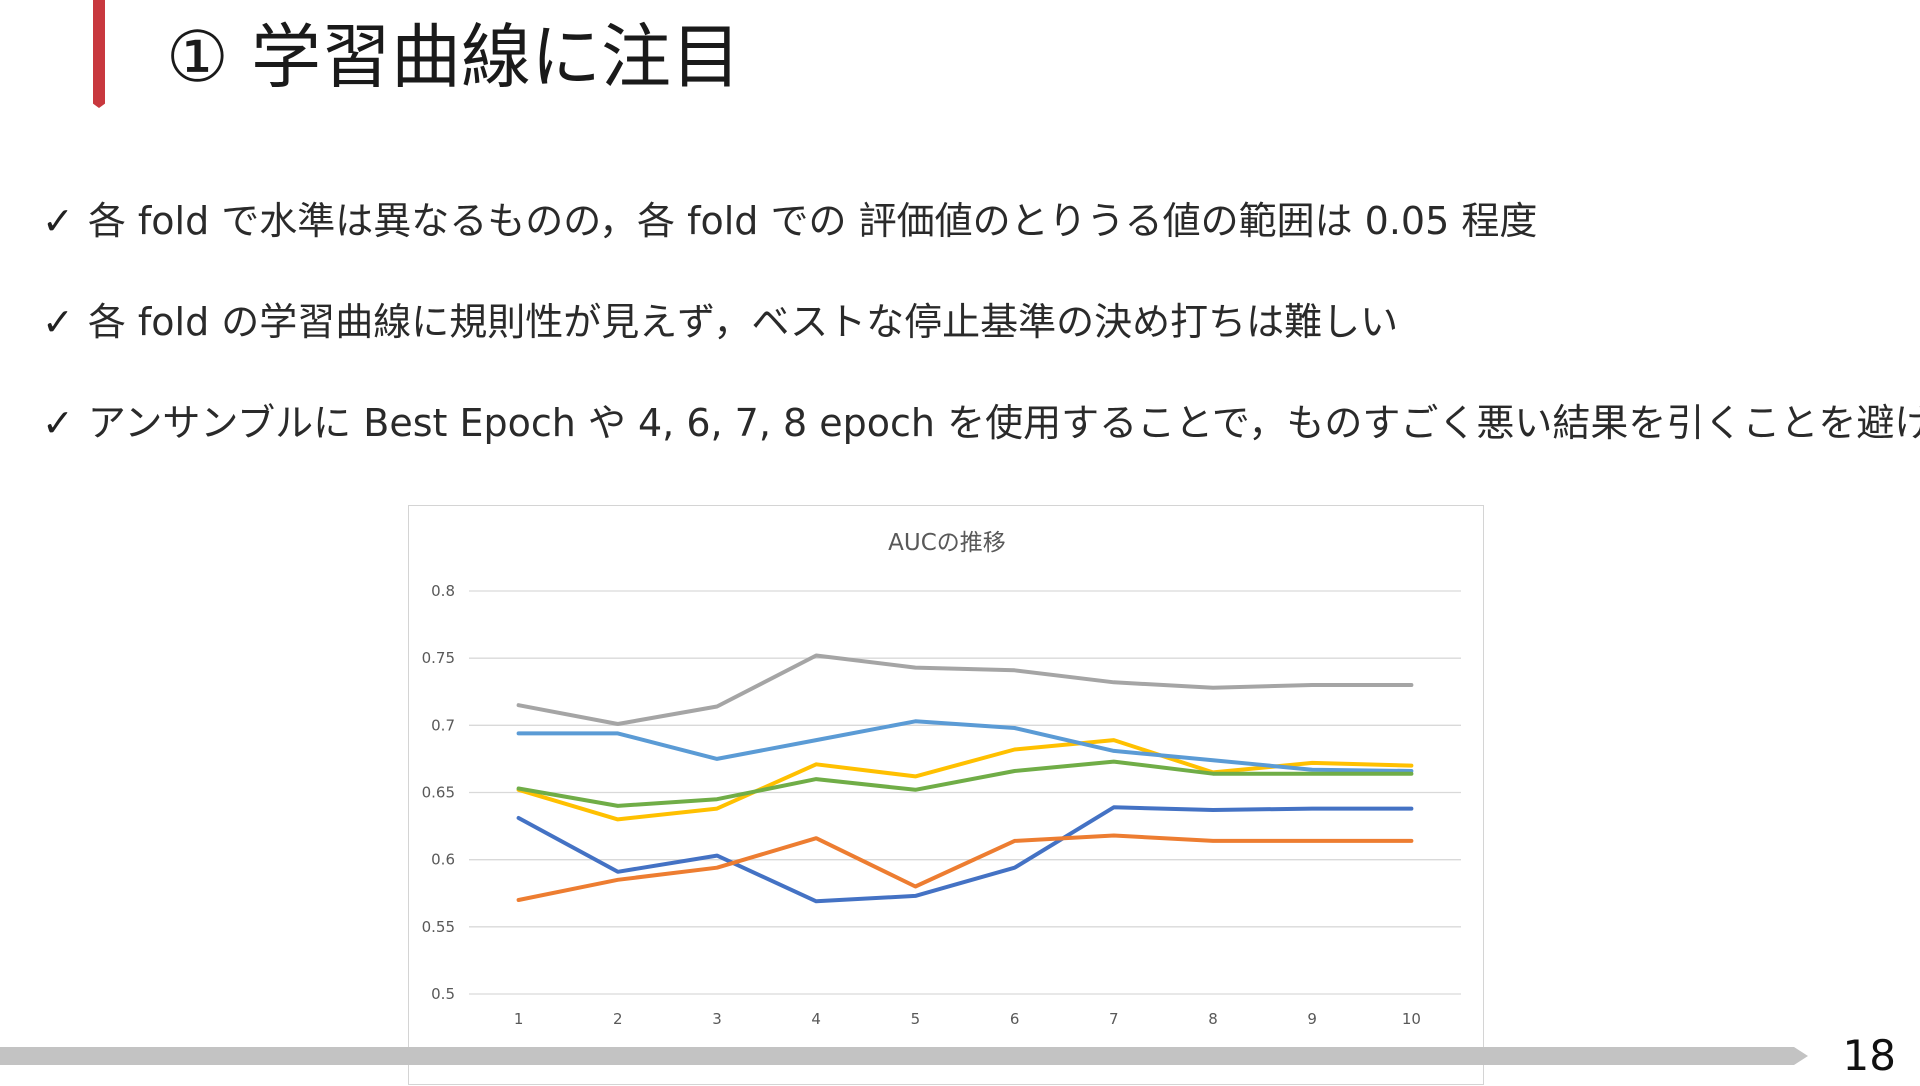 This screenshot has height=1086, width=1920. Describe the element at coordinates (965, 690) in the screenshot. I see `series-line-fold3_auc` at that location.